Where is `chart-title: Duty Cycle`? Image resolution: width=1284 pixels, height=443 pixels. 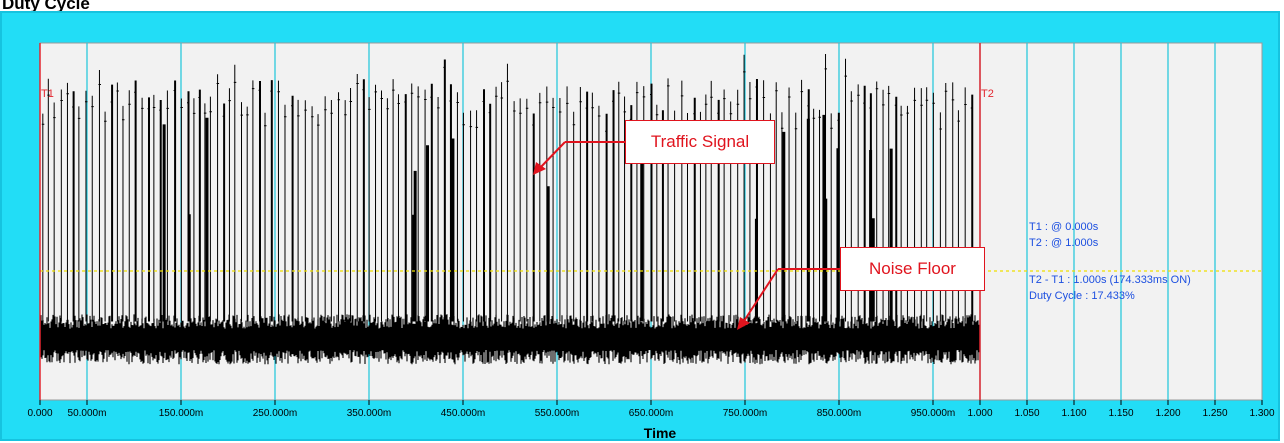
chart-title: Duty Cycle is located at coordinates (46, 6).